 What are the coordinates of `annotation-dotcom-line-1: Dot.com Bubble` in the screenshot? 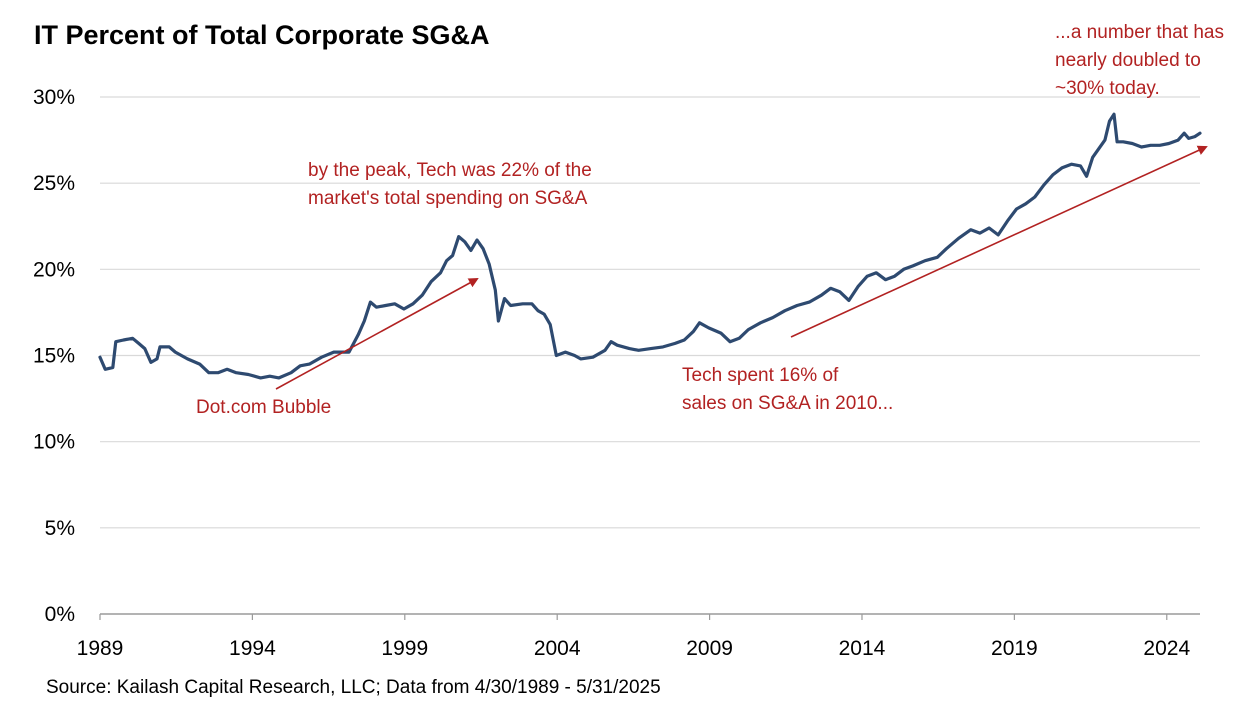 It's located at (264, 407).